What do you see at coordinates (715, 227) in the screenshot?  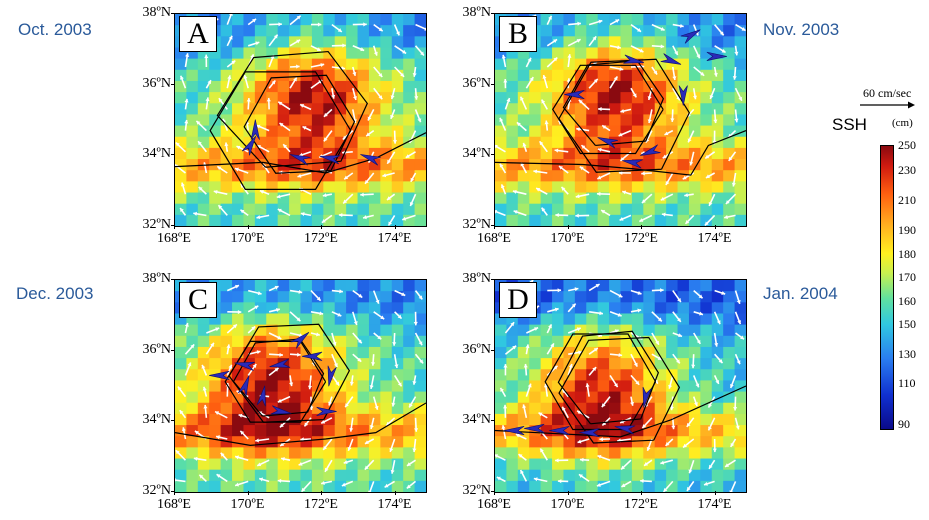 I see `longitude-tick` at bounding box center [715, 227].